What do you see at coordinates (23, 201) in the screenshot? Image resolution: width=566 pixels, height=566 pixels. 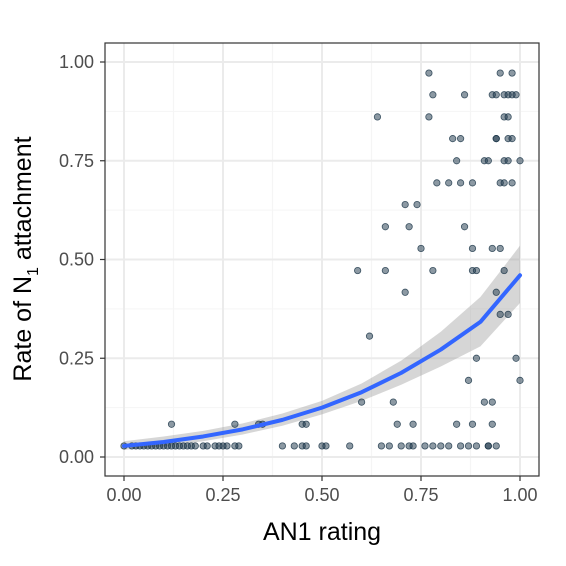 I see `y-axis-title-part-2: attachment` at bounding box center [23, 201].